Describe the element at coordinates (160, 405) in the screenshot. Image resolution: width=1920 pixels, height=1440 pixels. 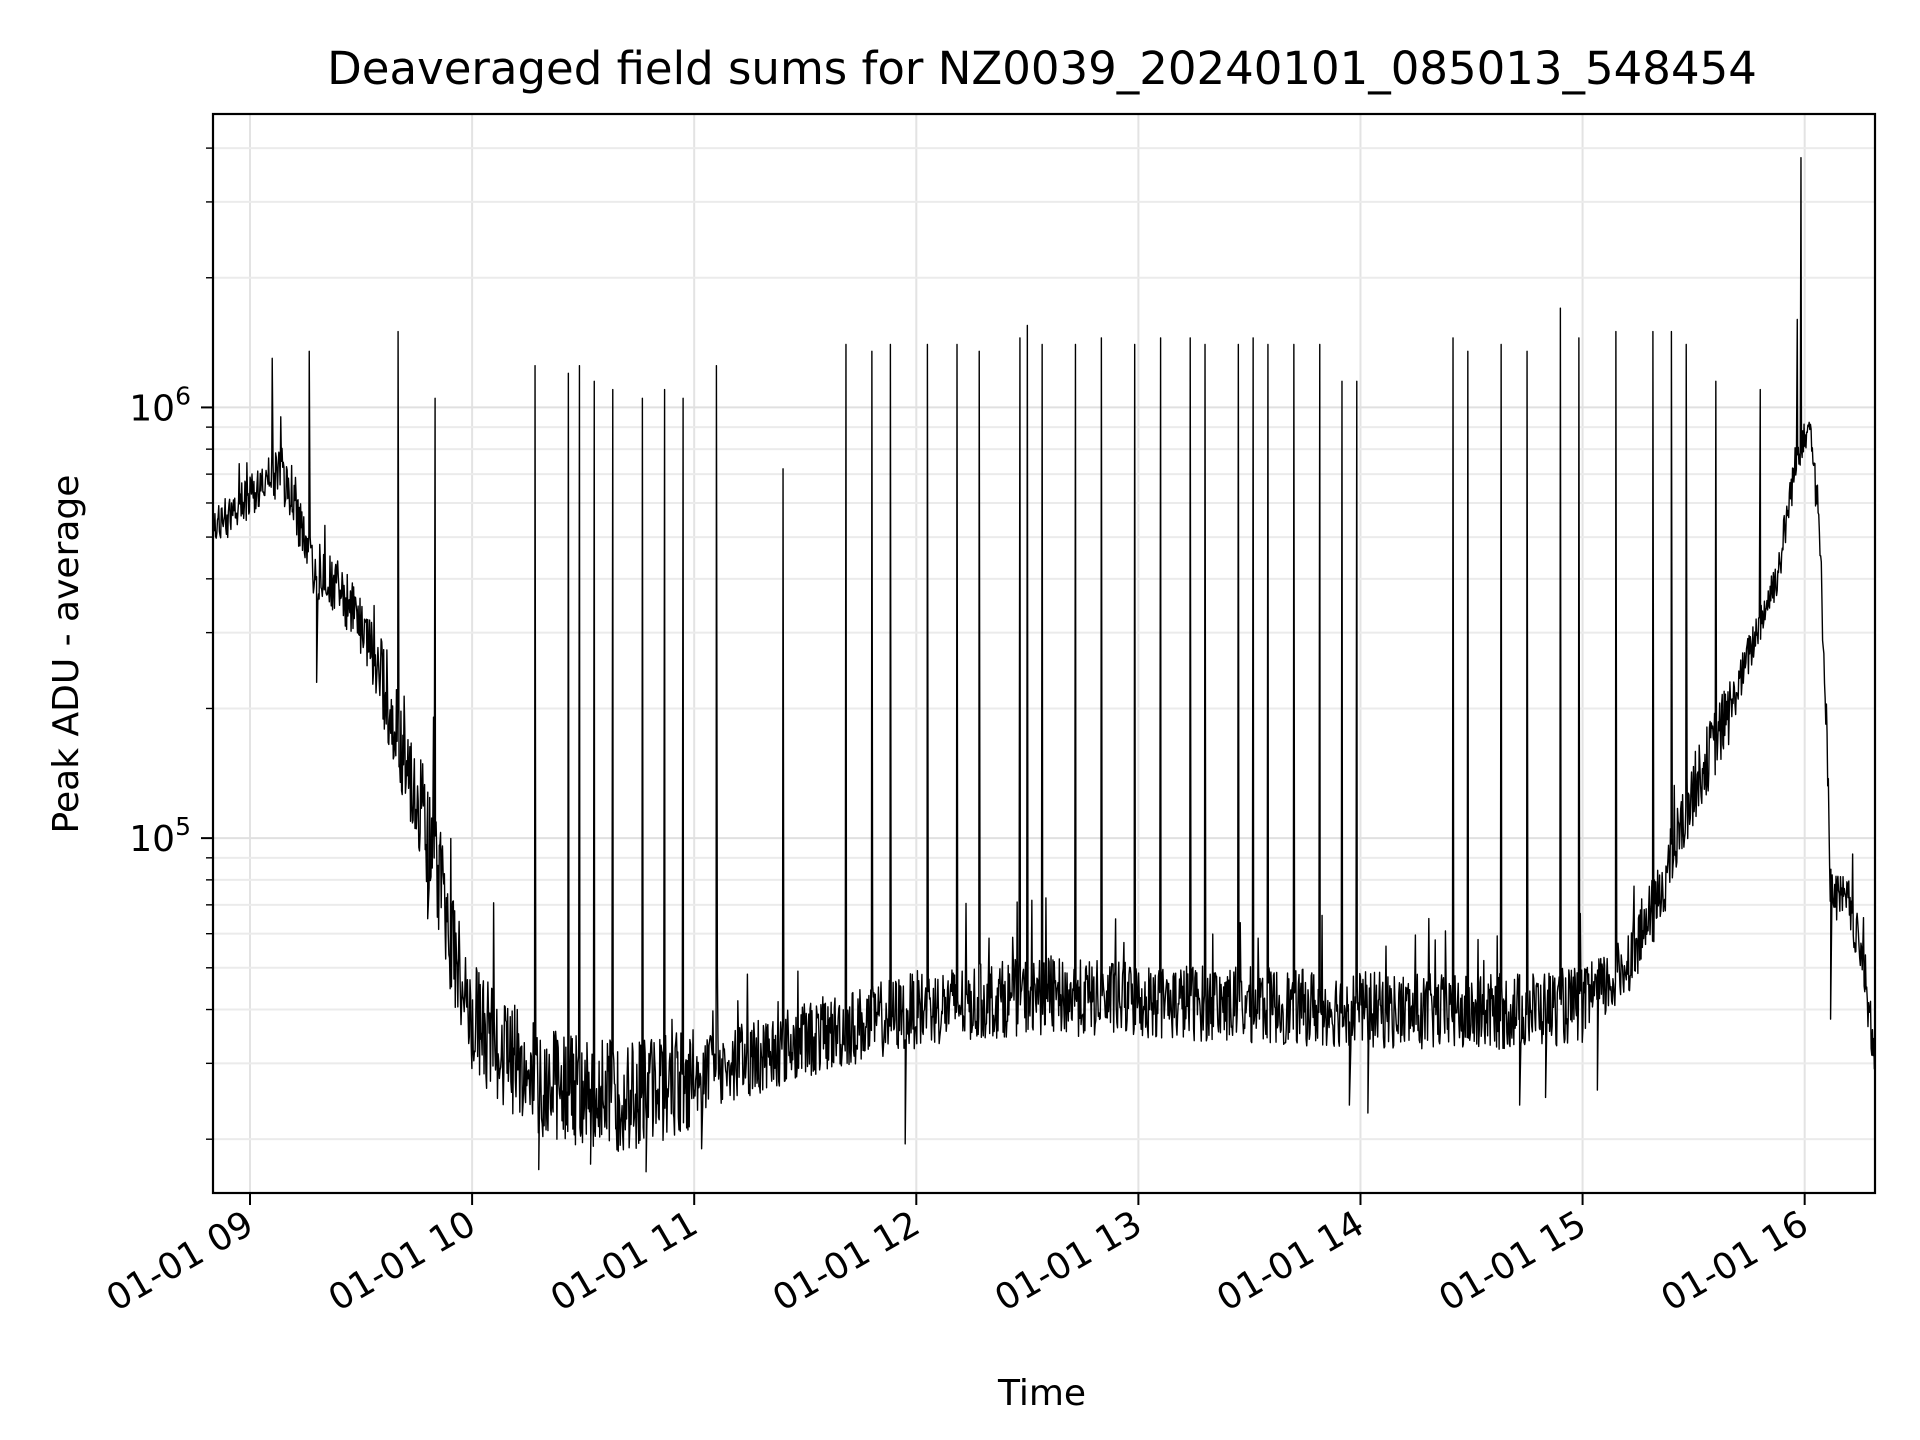
I see `y-tick-label: 10⁶` at that location.